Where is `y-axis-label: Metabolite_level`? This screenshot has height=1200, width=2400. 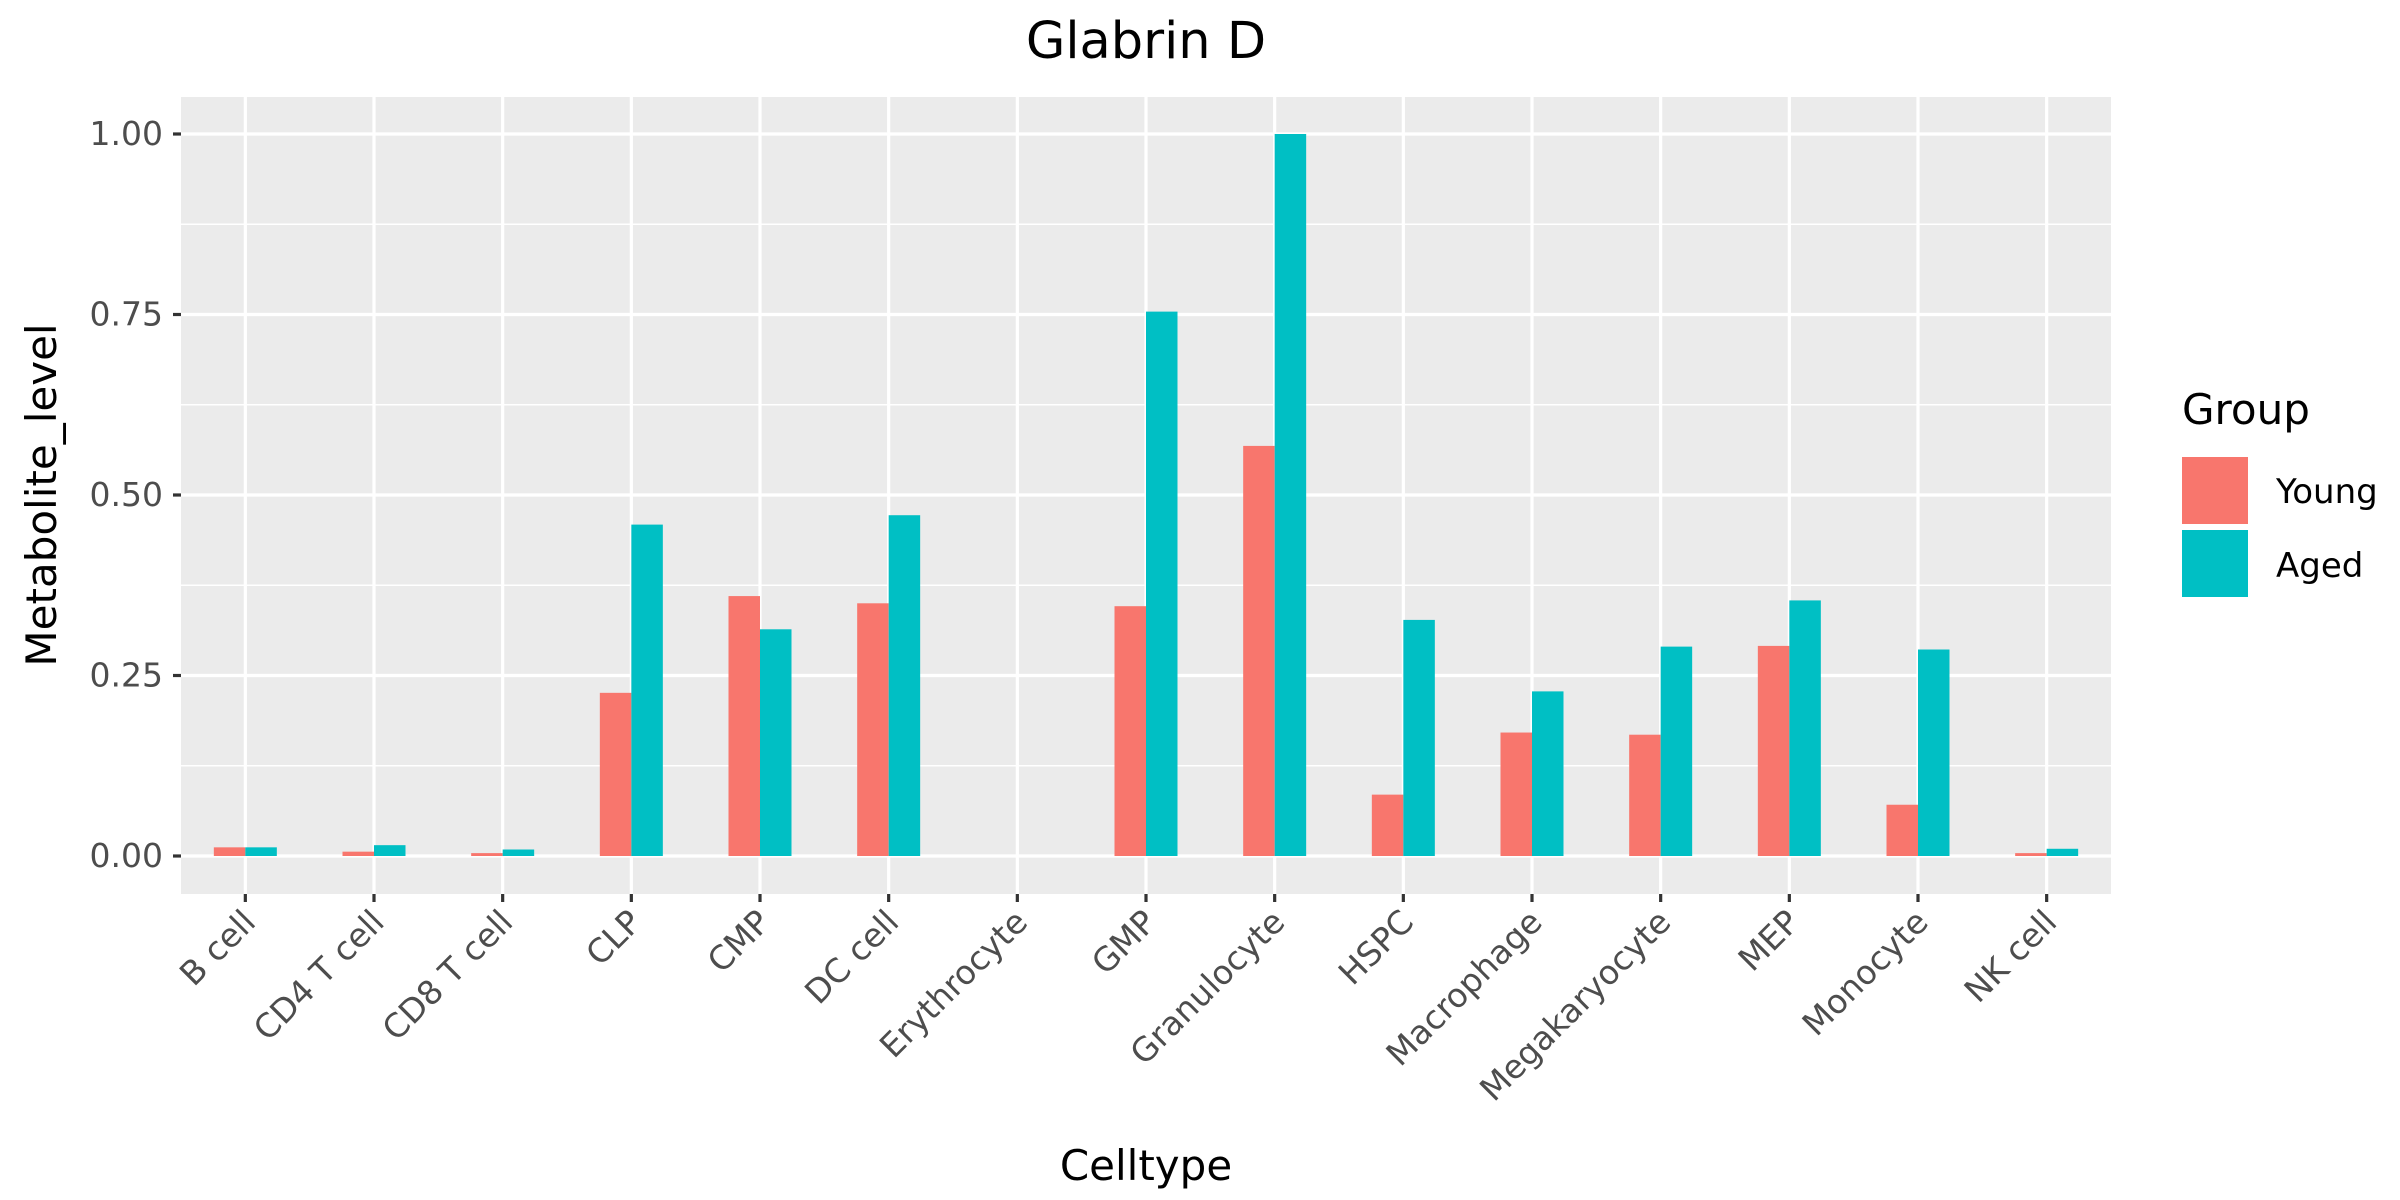 y-axis-label: Metabolite_level is located at coordinates (41, 494).